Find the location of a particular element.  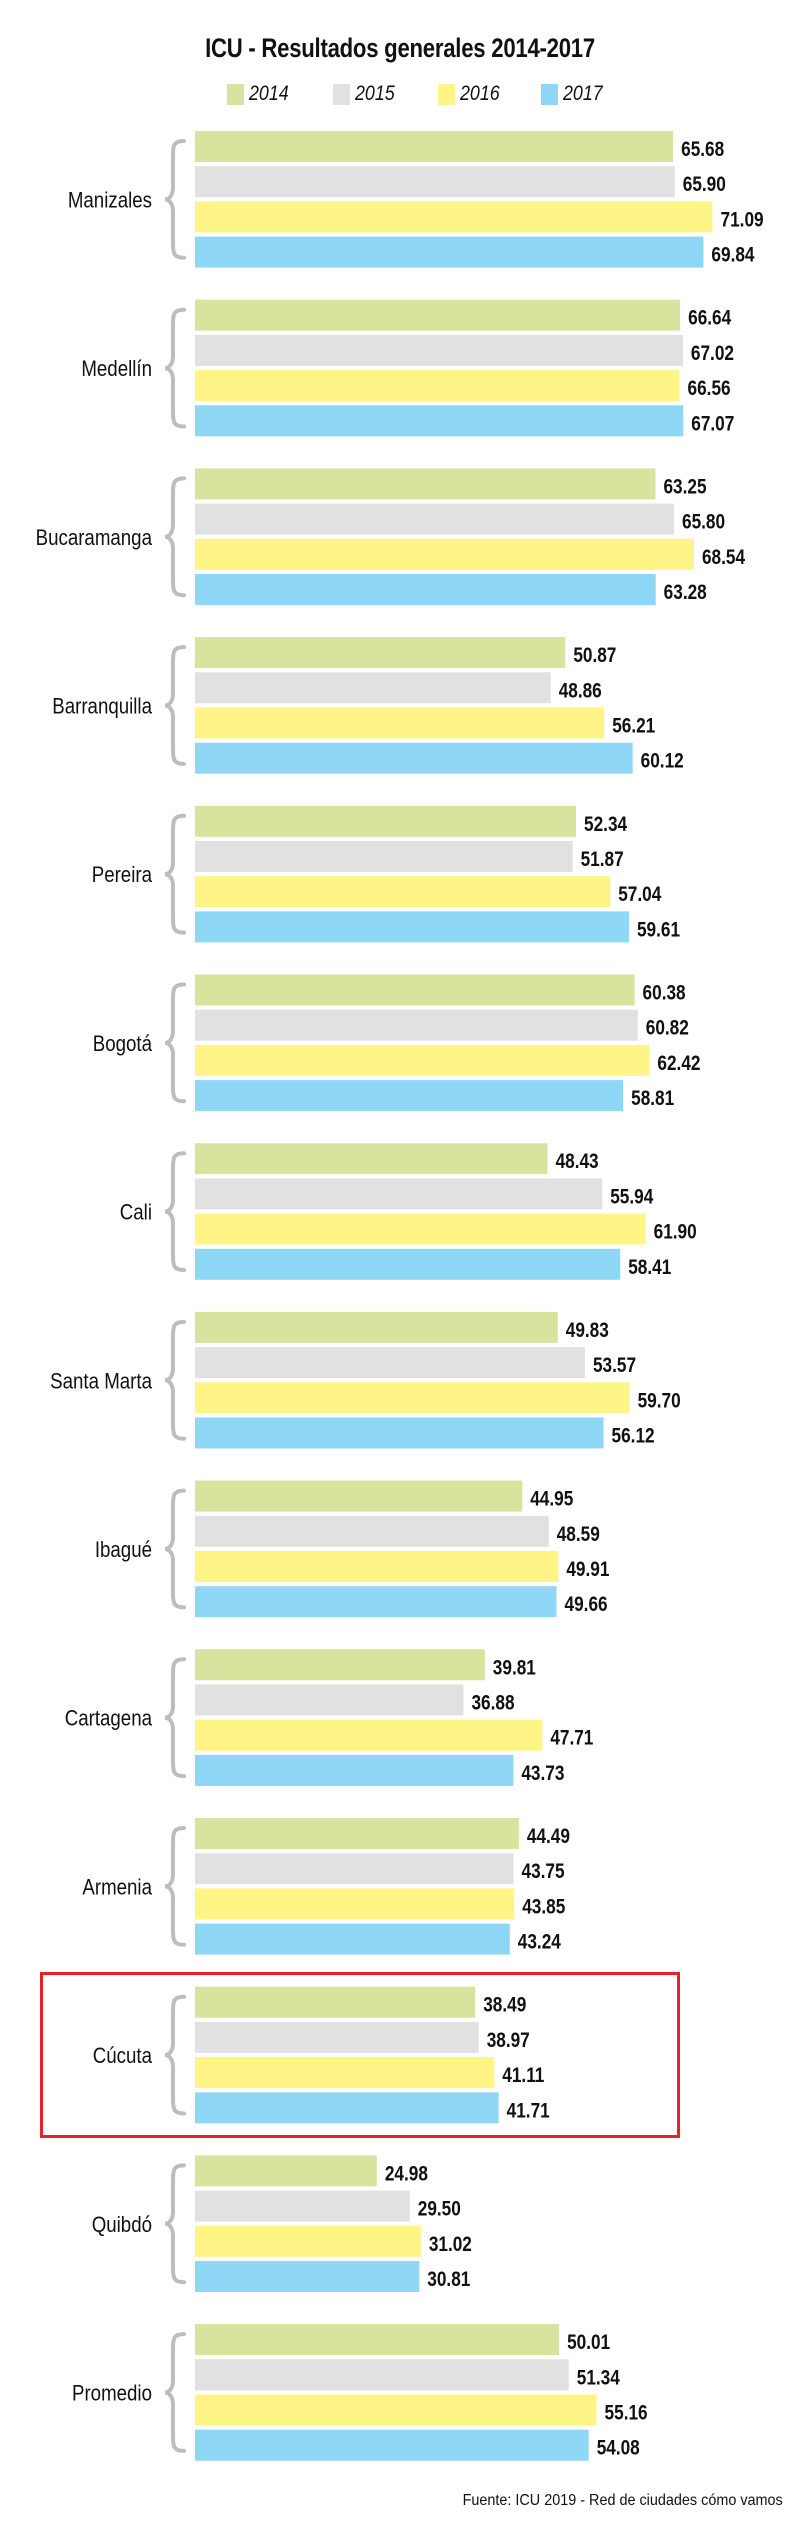

value-label: 61.90 is located at coordinates (675, 1232).